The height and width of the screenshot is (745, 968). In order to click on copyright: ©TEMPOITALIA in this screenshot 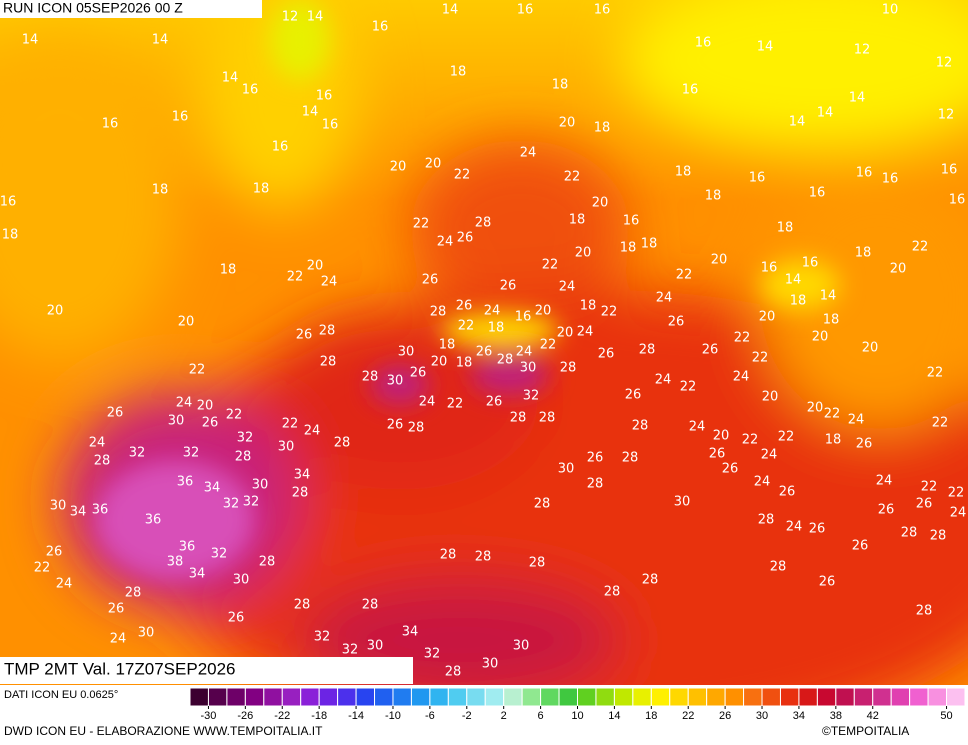, I will do `click(865, 731)`.